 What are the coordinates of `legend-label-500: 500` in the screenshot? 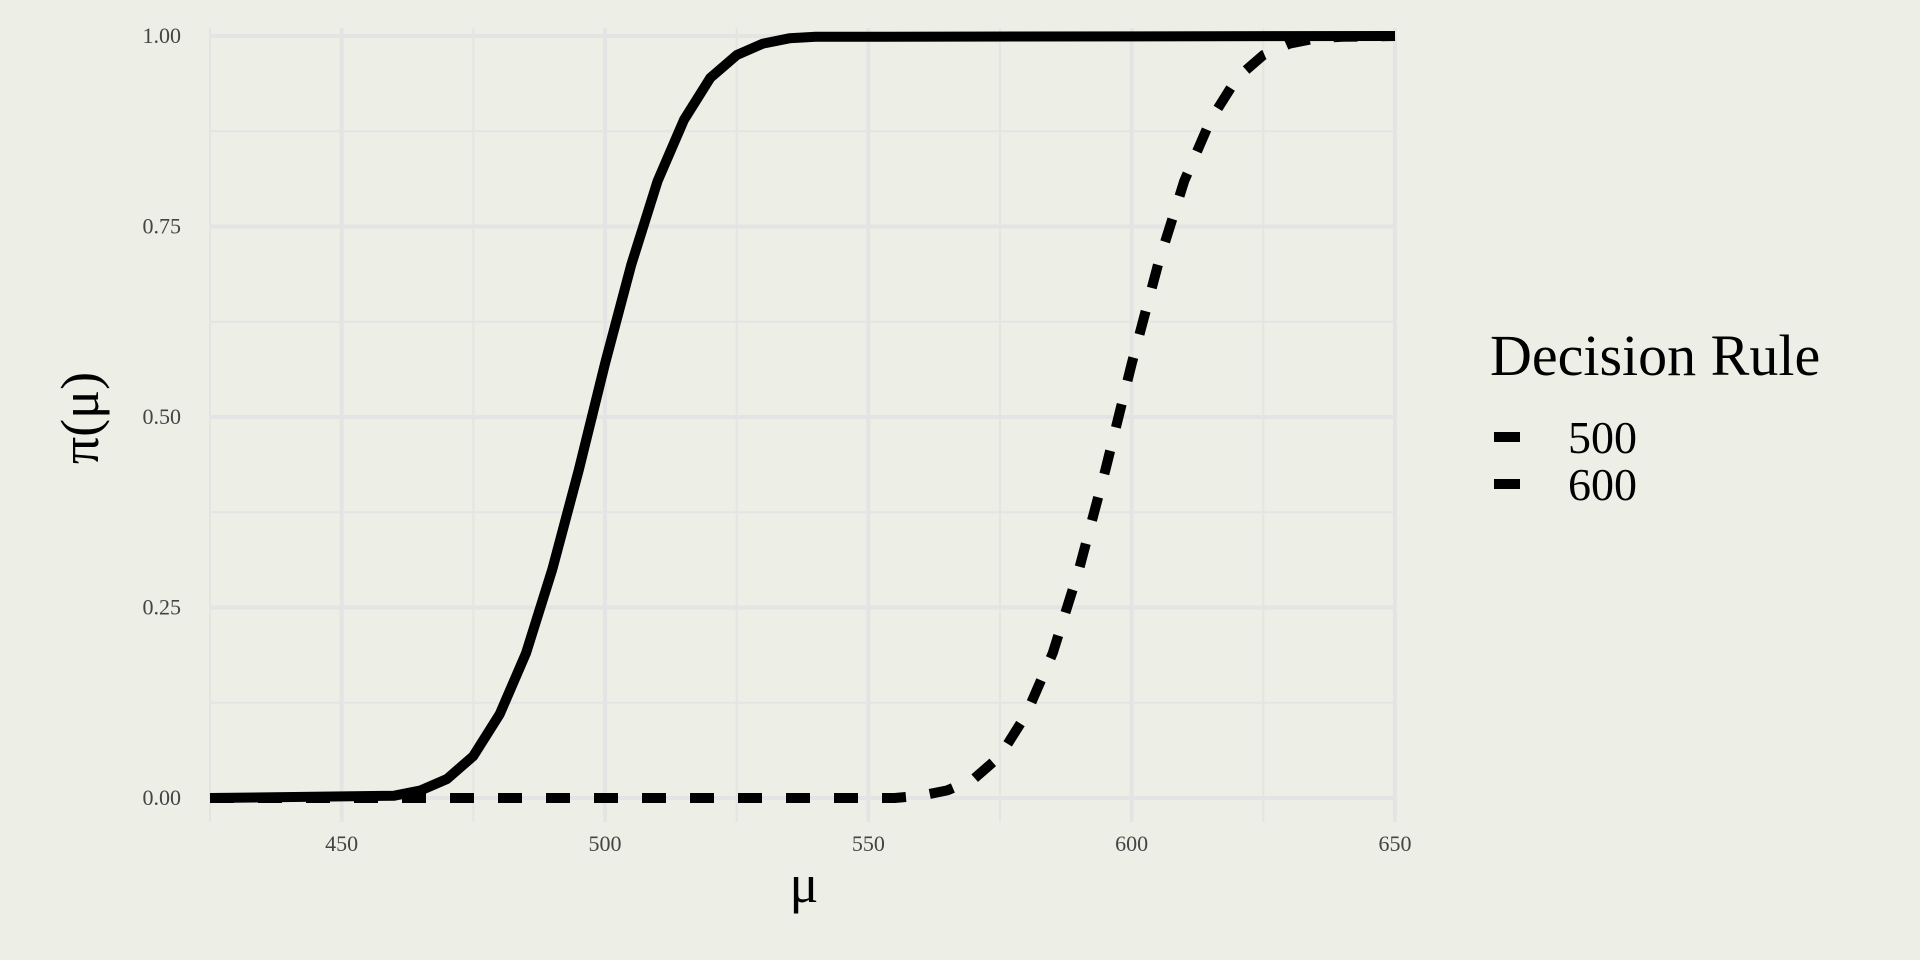 It's located at (1602, 437).